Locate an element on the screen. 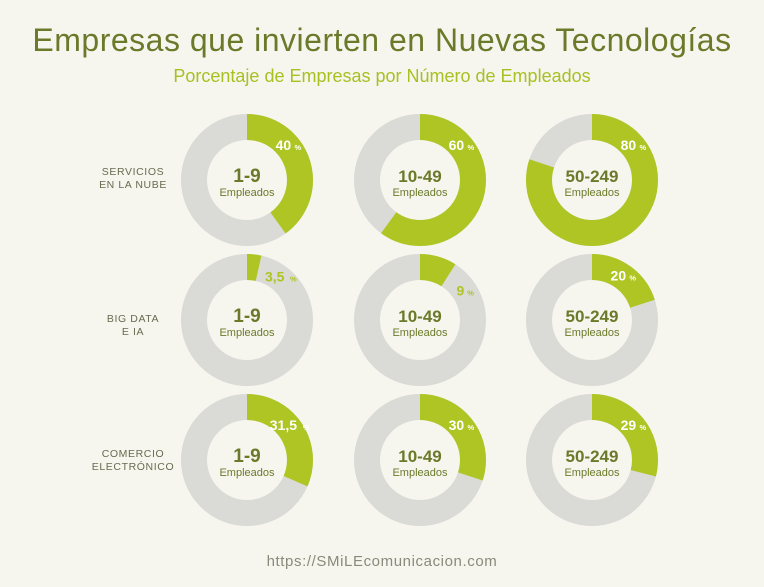 The height and width of the screenshot is (587, 764). row-label-comercio-electronico: COMERCIO ELECTRÓNICO is located at coordinates (133, 461).